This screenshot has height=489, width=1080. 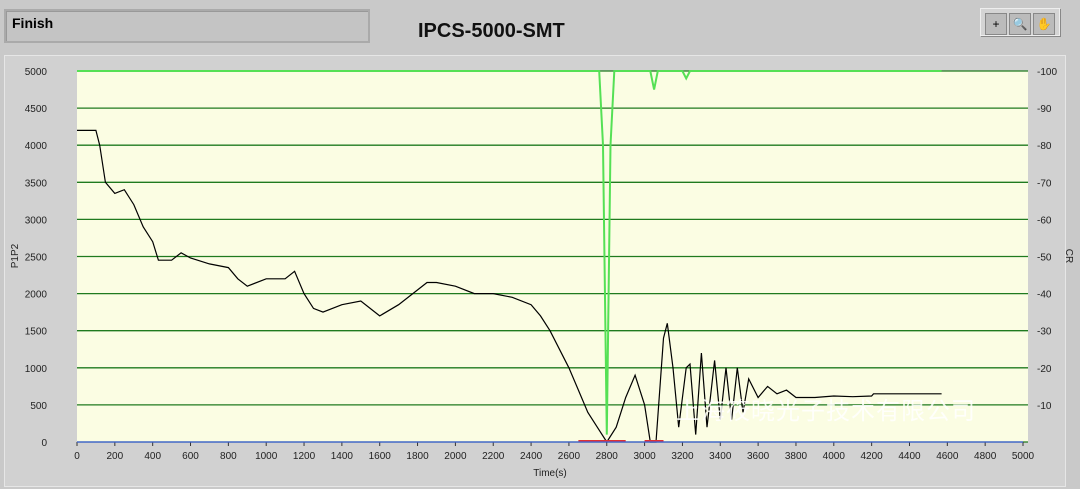 I want to click on y-tick-label: 5000, so click(x=36, y=72).